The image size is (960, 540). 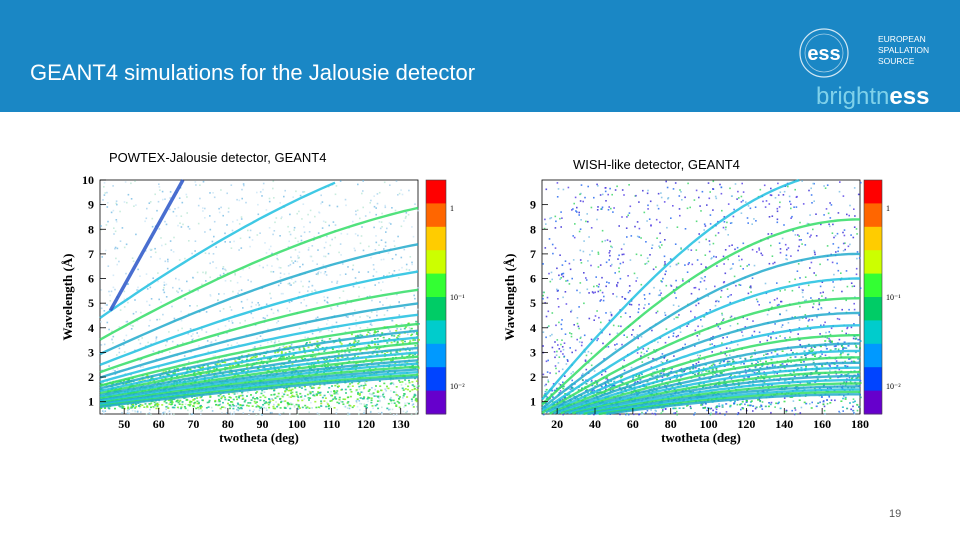 What do you see at coordinates (701, 297) in the screenshot?
I see `chart2-heatmap` at bounding box center [701, 297].